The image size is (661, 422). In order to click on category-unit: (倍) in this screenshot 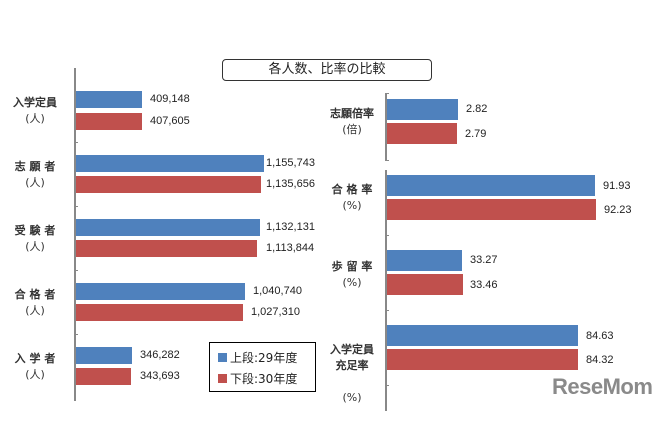, I will do `click(352, 129)`.